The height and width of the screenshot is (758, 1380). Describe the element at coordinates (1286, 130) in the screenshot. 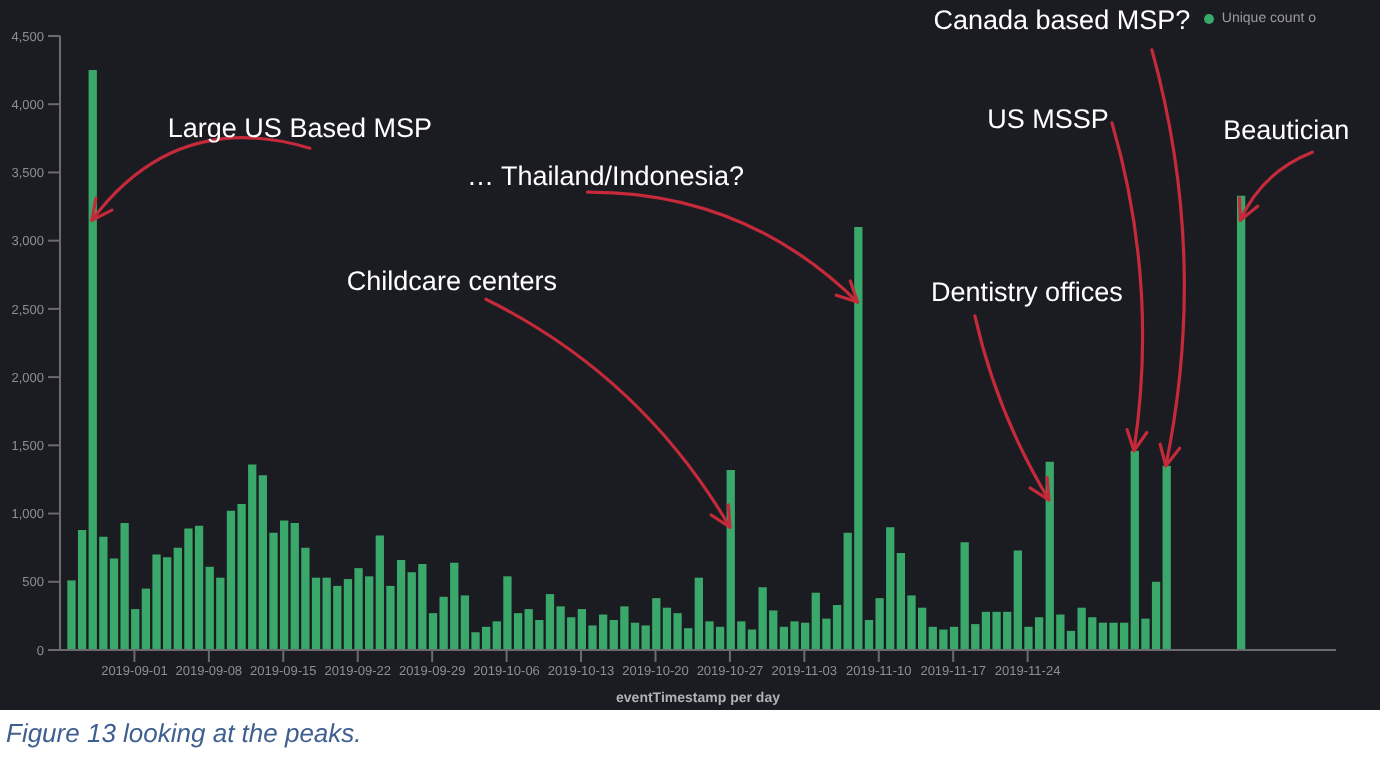

I see `annotation: Beautician` at that location.